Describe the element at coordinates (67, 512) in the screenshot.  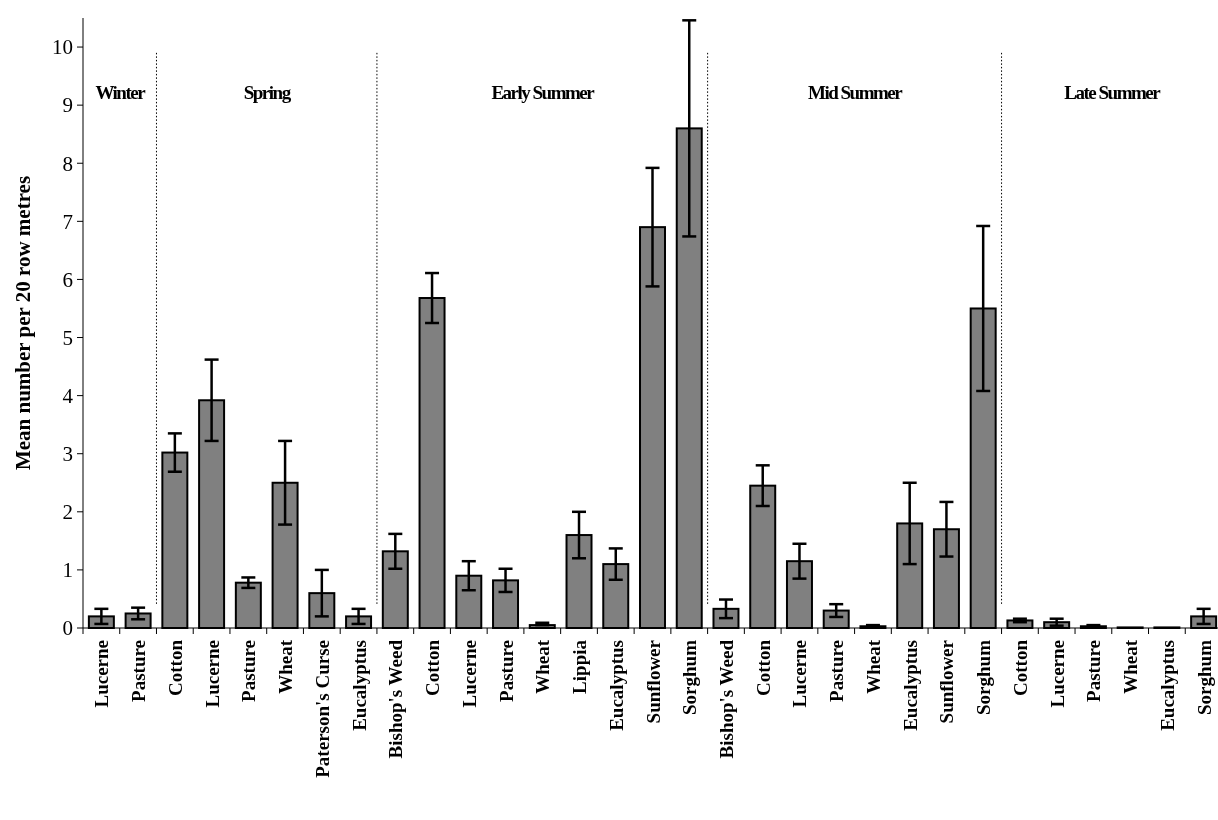
I see `y-tick-label: 2` at that location.